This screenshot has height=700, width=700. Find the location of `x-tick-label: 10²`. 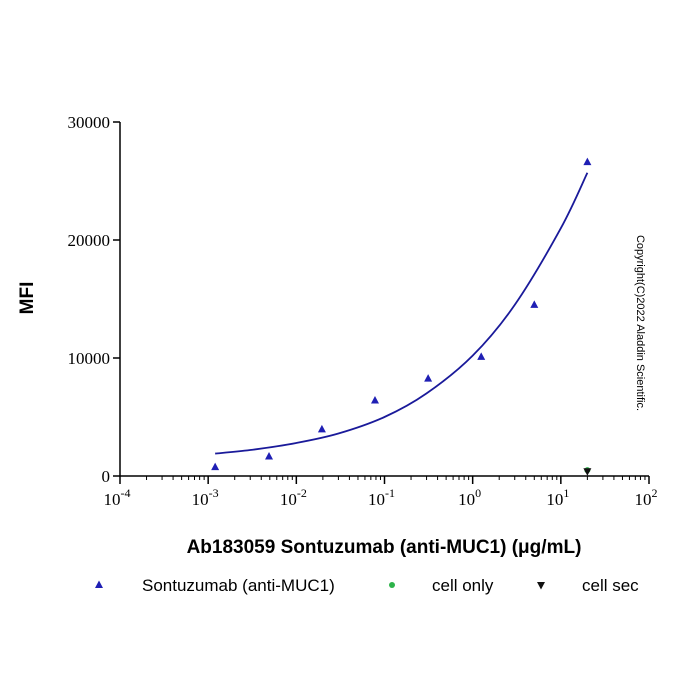

x-tick-label: 10² is located at coordinates (646, 497).